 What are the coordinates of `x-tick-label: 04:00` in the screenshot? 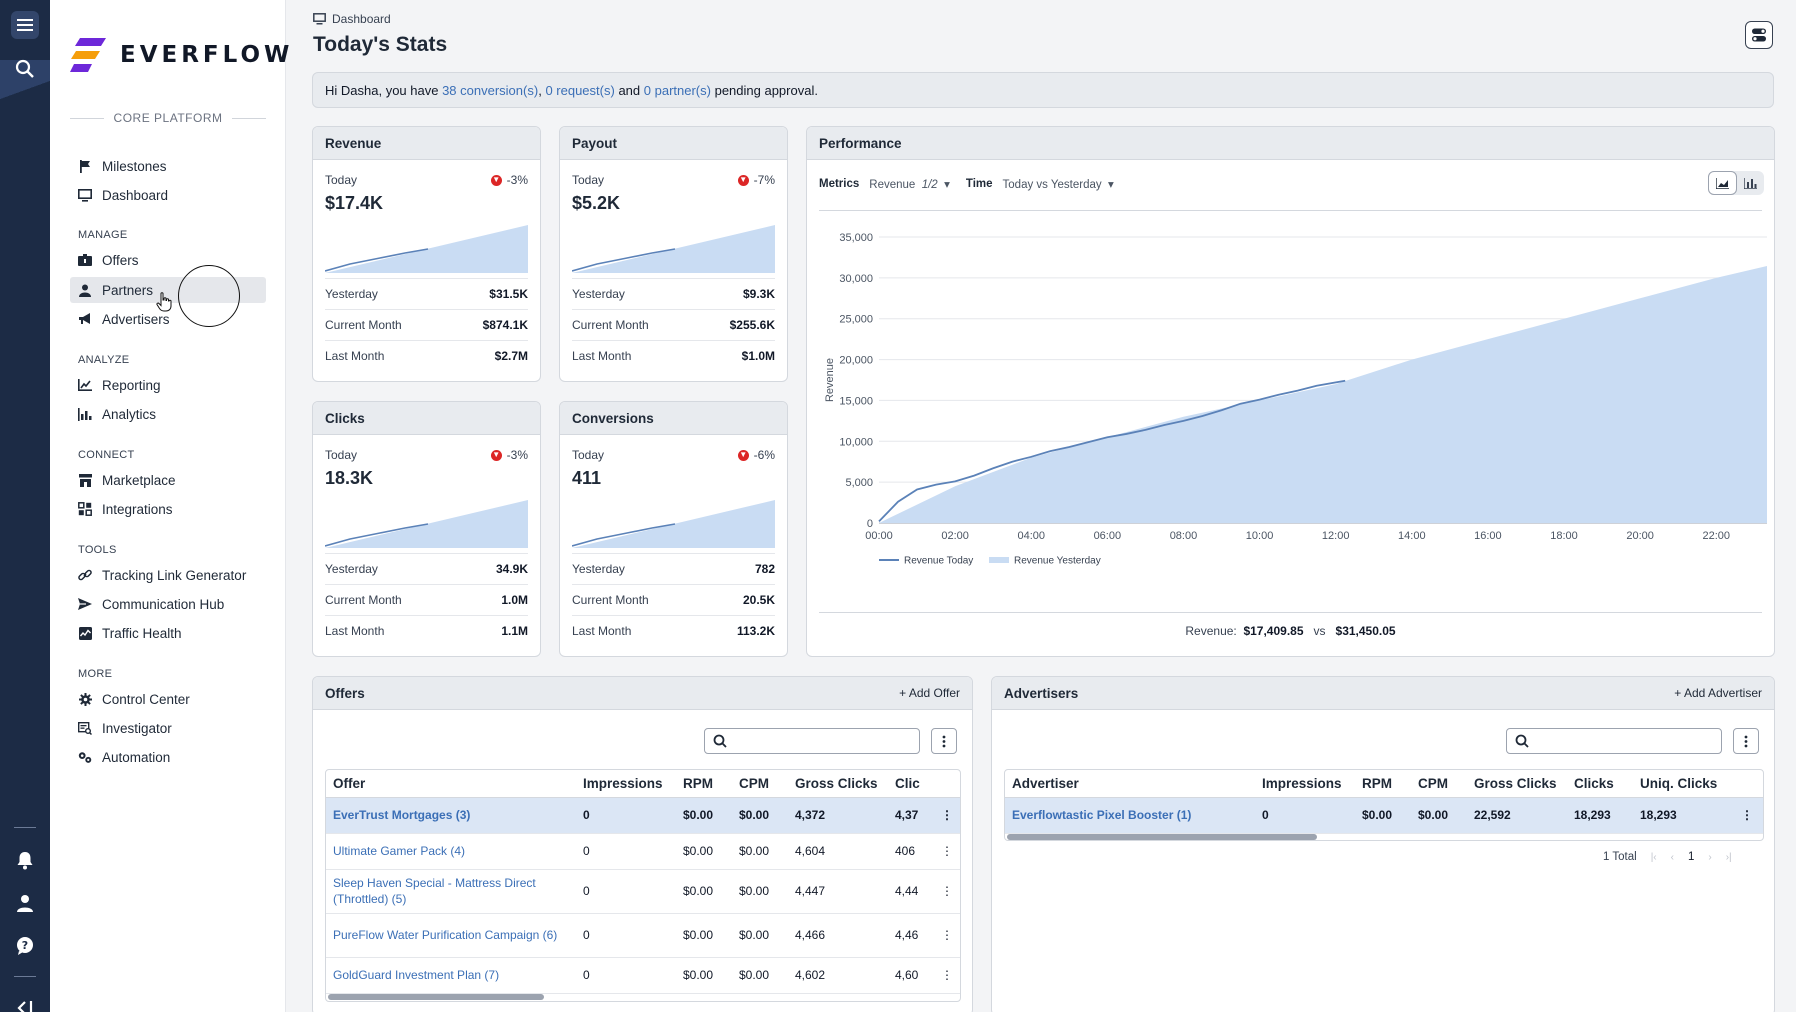 It's located at (1031, 536).